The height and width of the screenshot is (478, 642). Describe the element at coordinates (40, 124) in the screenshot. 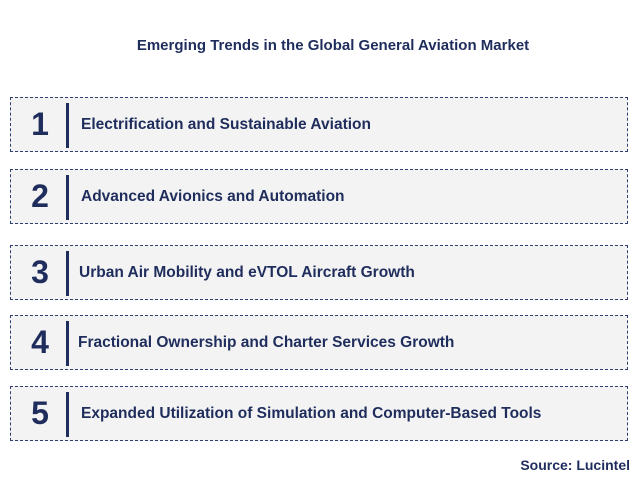

I see `trend-number: 1` at that location.